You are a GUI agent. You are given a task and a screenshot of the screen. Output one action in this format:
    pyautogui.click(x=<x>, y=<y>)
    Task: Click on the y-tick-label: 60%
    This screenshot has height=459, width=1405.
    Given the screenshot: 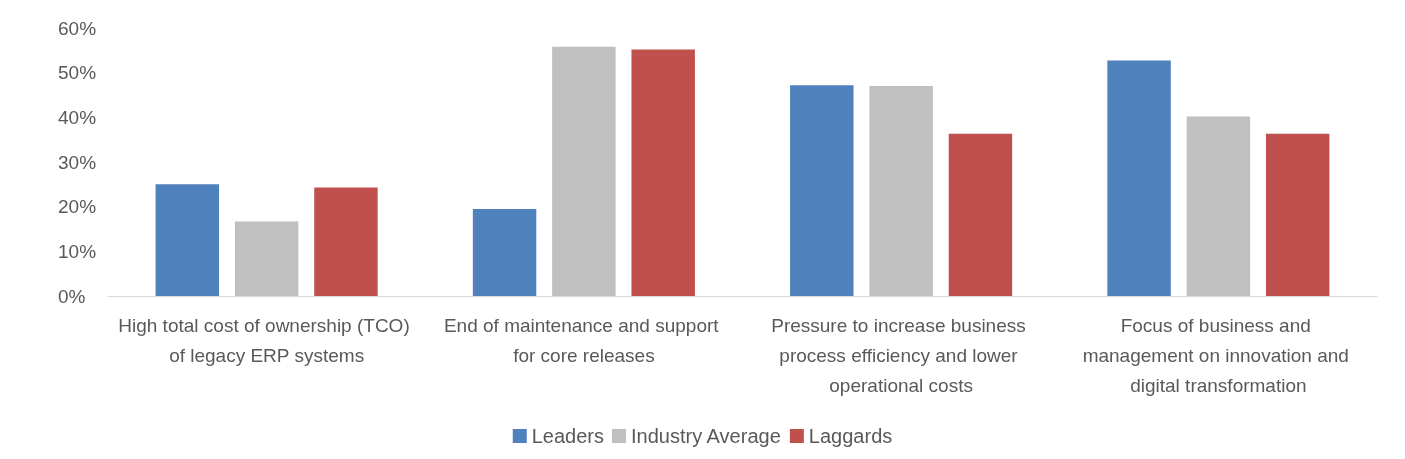 What is the action you would take?
    pyautogui.click(x=77, y=28)
    